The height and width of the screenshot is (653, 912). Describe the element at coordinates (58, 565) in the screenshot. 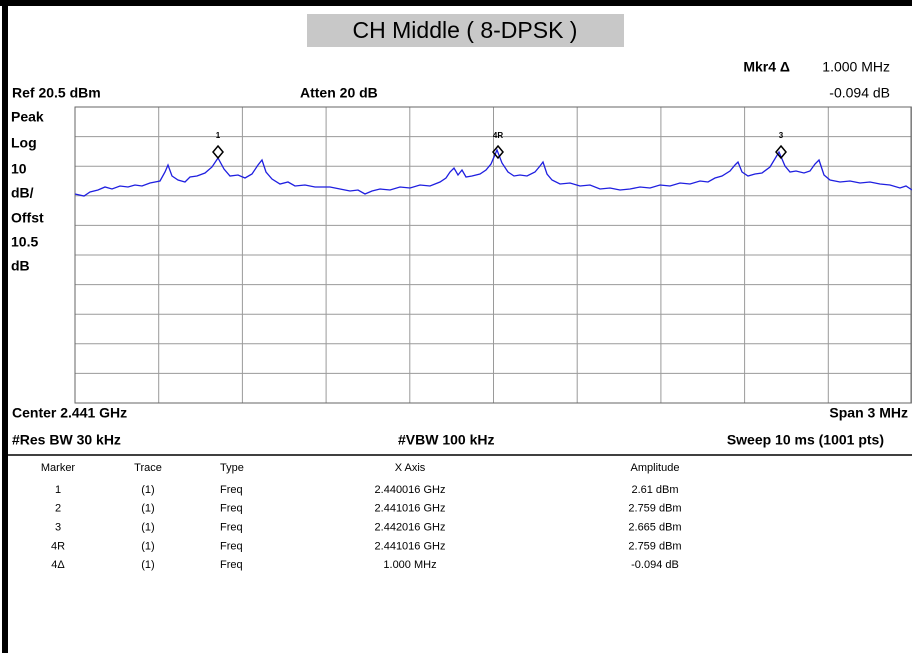

I see `table-cell: 4Δ` at that location.